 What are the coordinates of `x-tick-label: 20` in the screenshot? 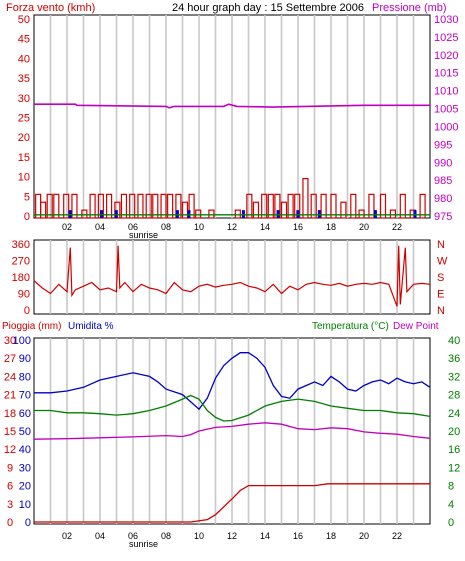 It's located at (364, 227).